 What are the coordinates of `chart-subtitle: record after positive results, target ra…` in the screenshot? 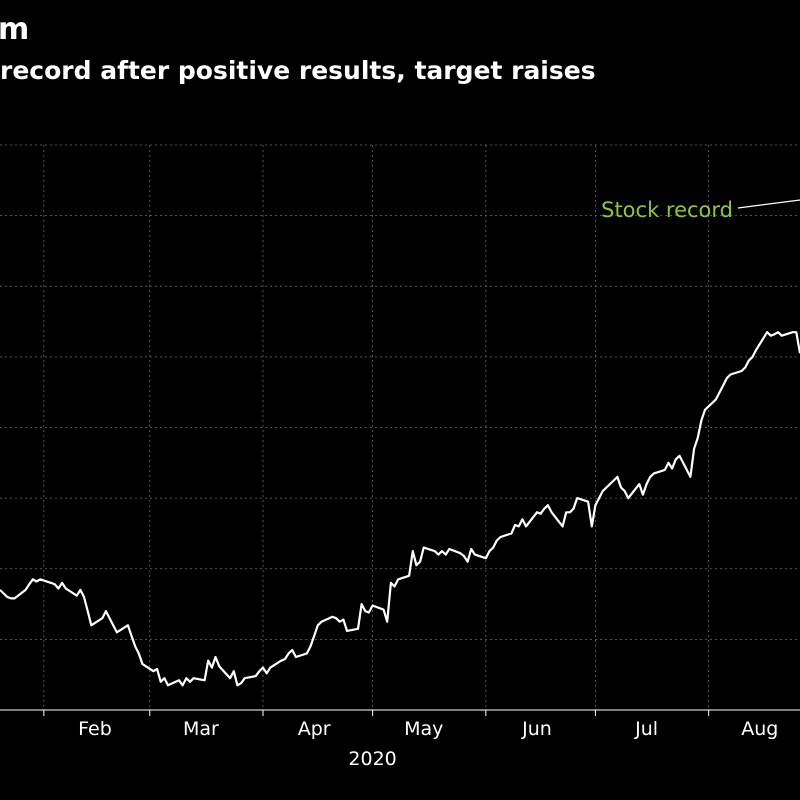 It's located at (298, 70).